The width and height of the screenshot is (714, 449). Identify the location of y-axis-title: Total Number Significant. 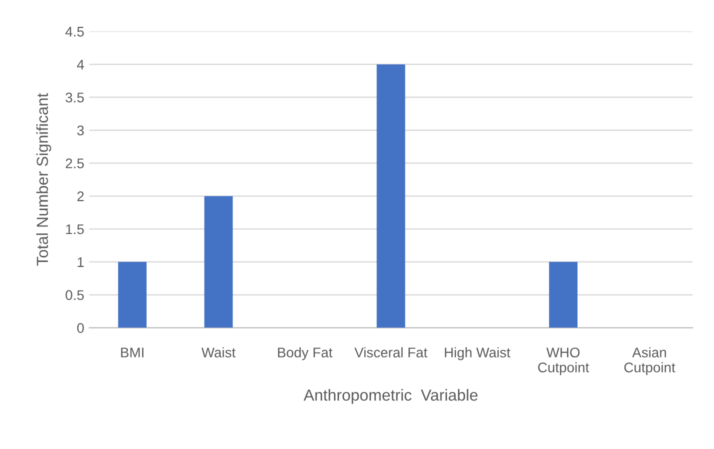
(44, 179).